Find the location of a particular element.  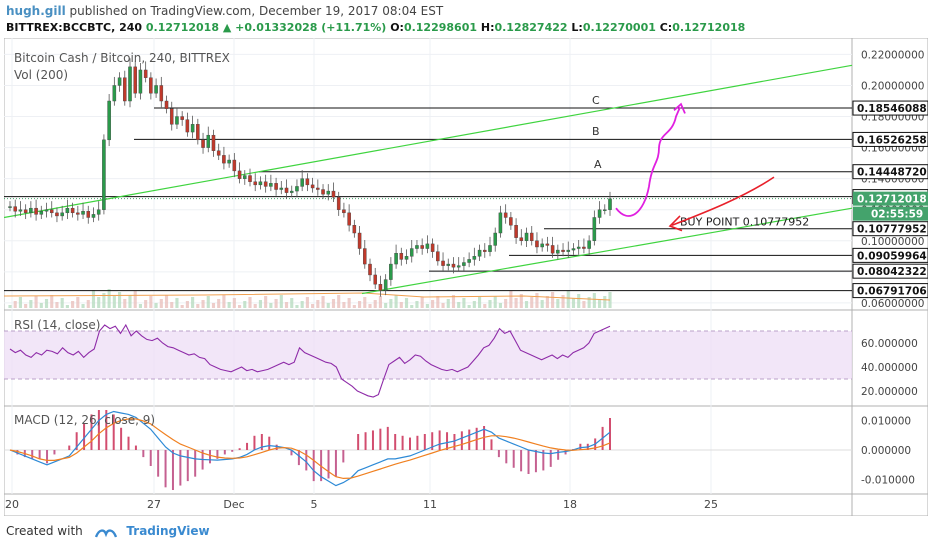

countdown-label: 02:55:59 is located at coordinates (897, 215).